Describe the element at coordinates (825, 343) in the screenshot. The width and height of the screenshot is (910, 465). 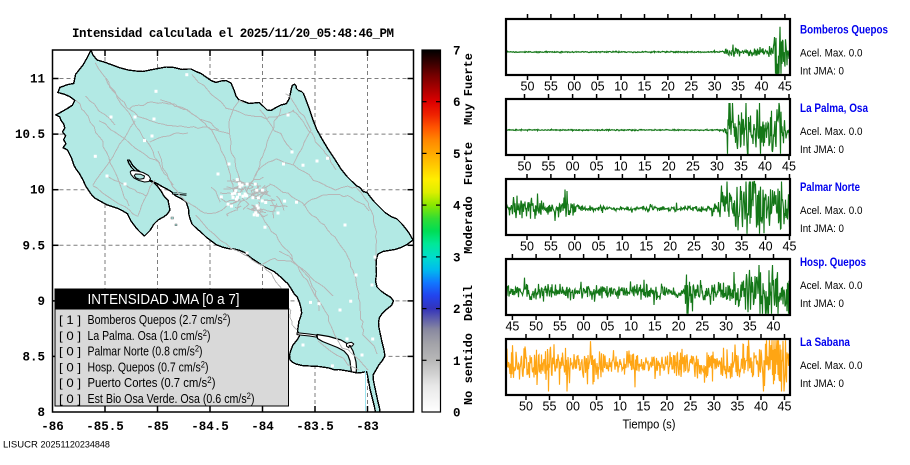
I see `svg-text: La Sabana` at that location.